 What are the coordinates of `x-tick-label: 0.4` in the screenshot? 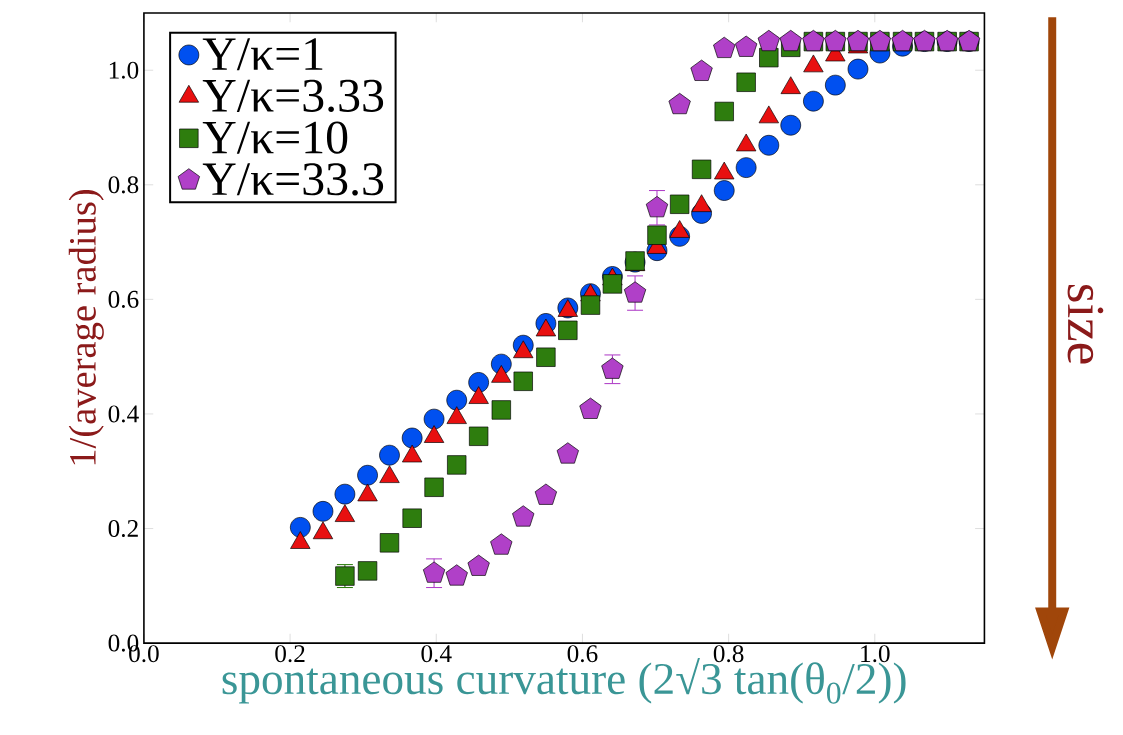 It's located at (436, 654).